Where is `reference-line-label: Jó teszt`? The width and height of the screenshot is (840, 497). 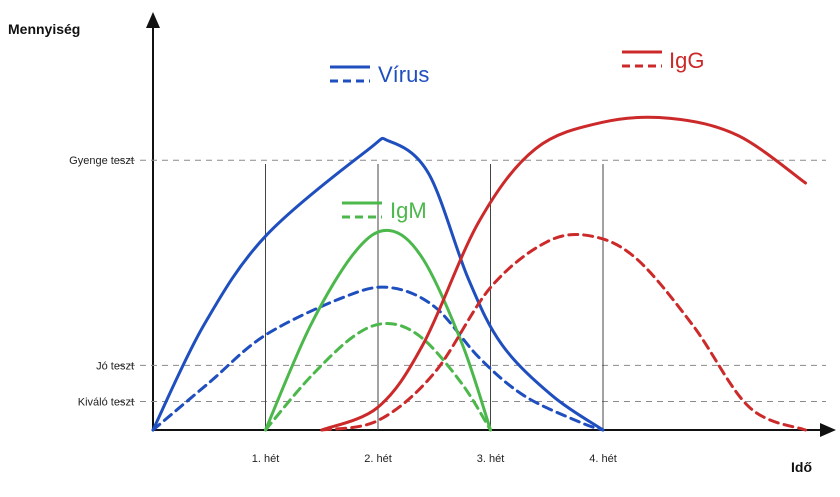 reference-line-label: Jó teszt is located at coordinates (115, 366).